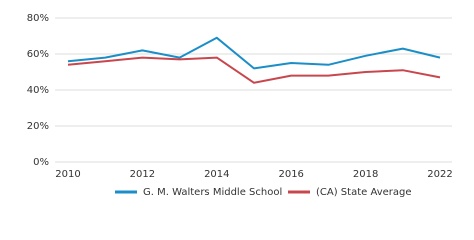  What do you see at coordinates (365, 174) in the screenshot?
I see `x-tick-label: 2018` at bounding box center [365, 174].